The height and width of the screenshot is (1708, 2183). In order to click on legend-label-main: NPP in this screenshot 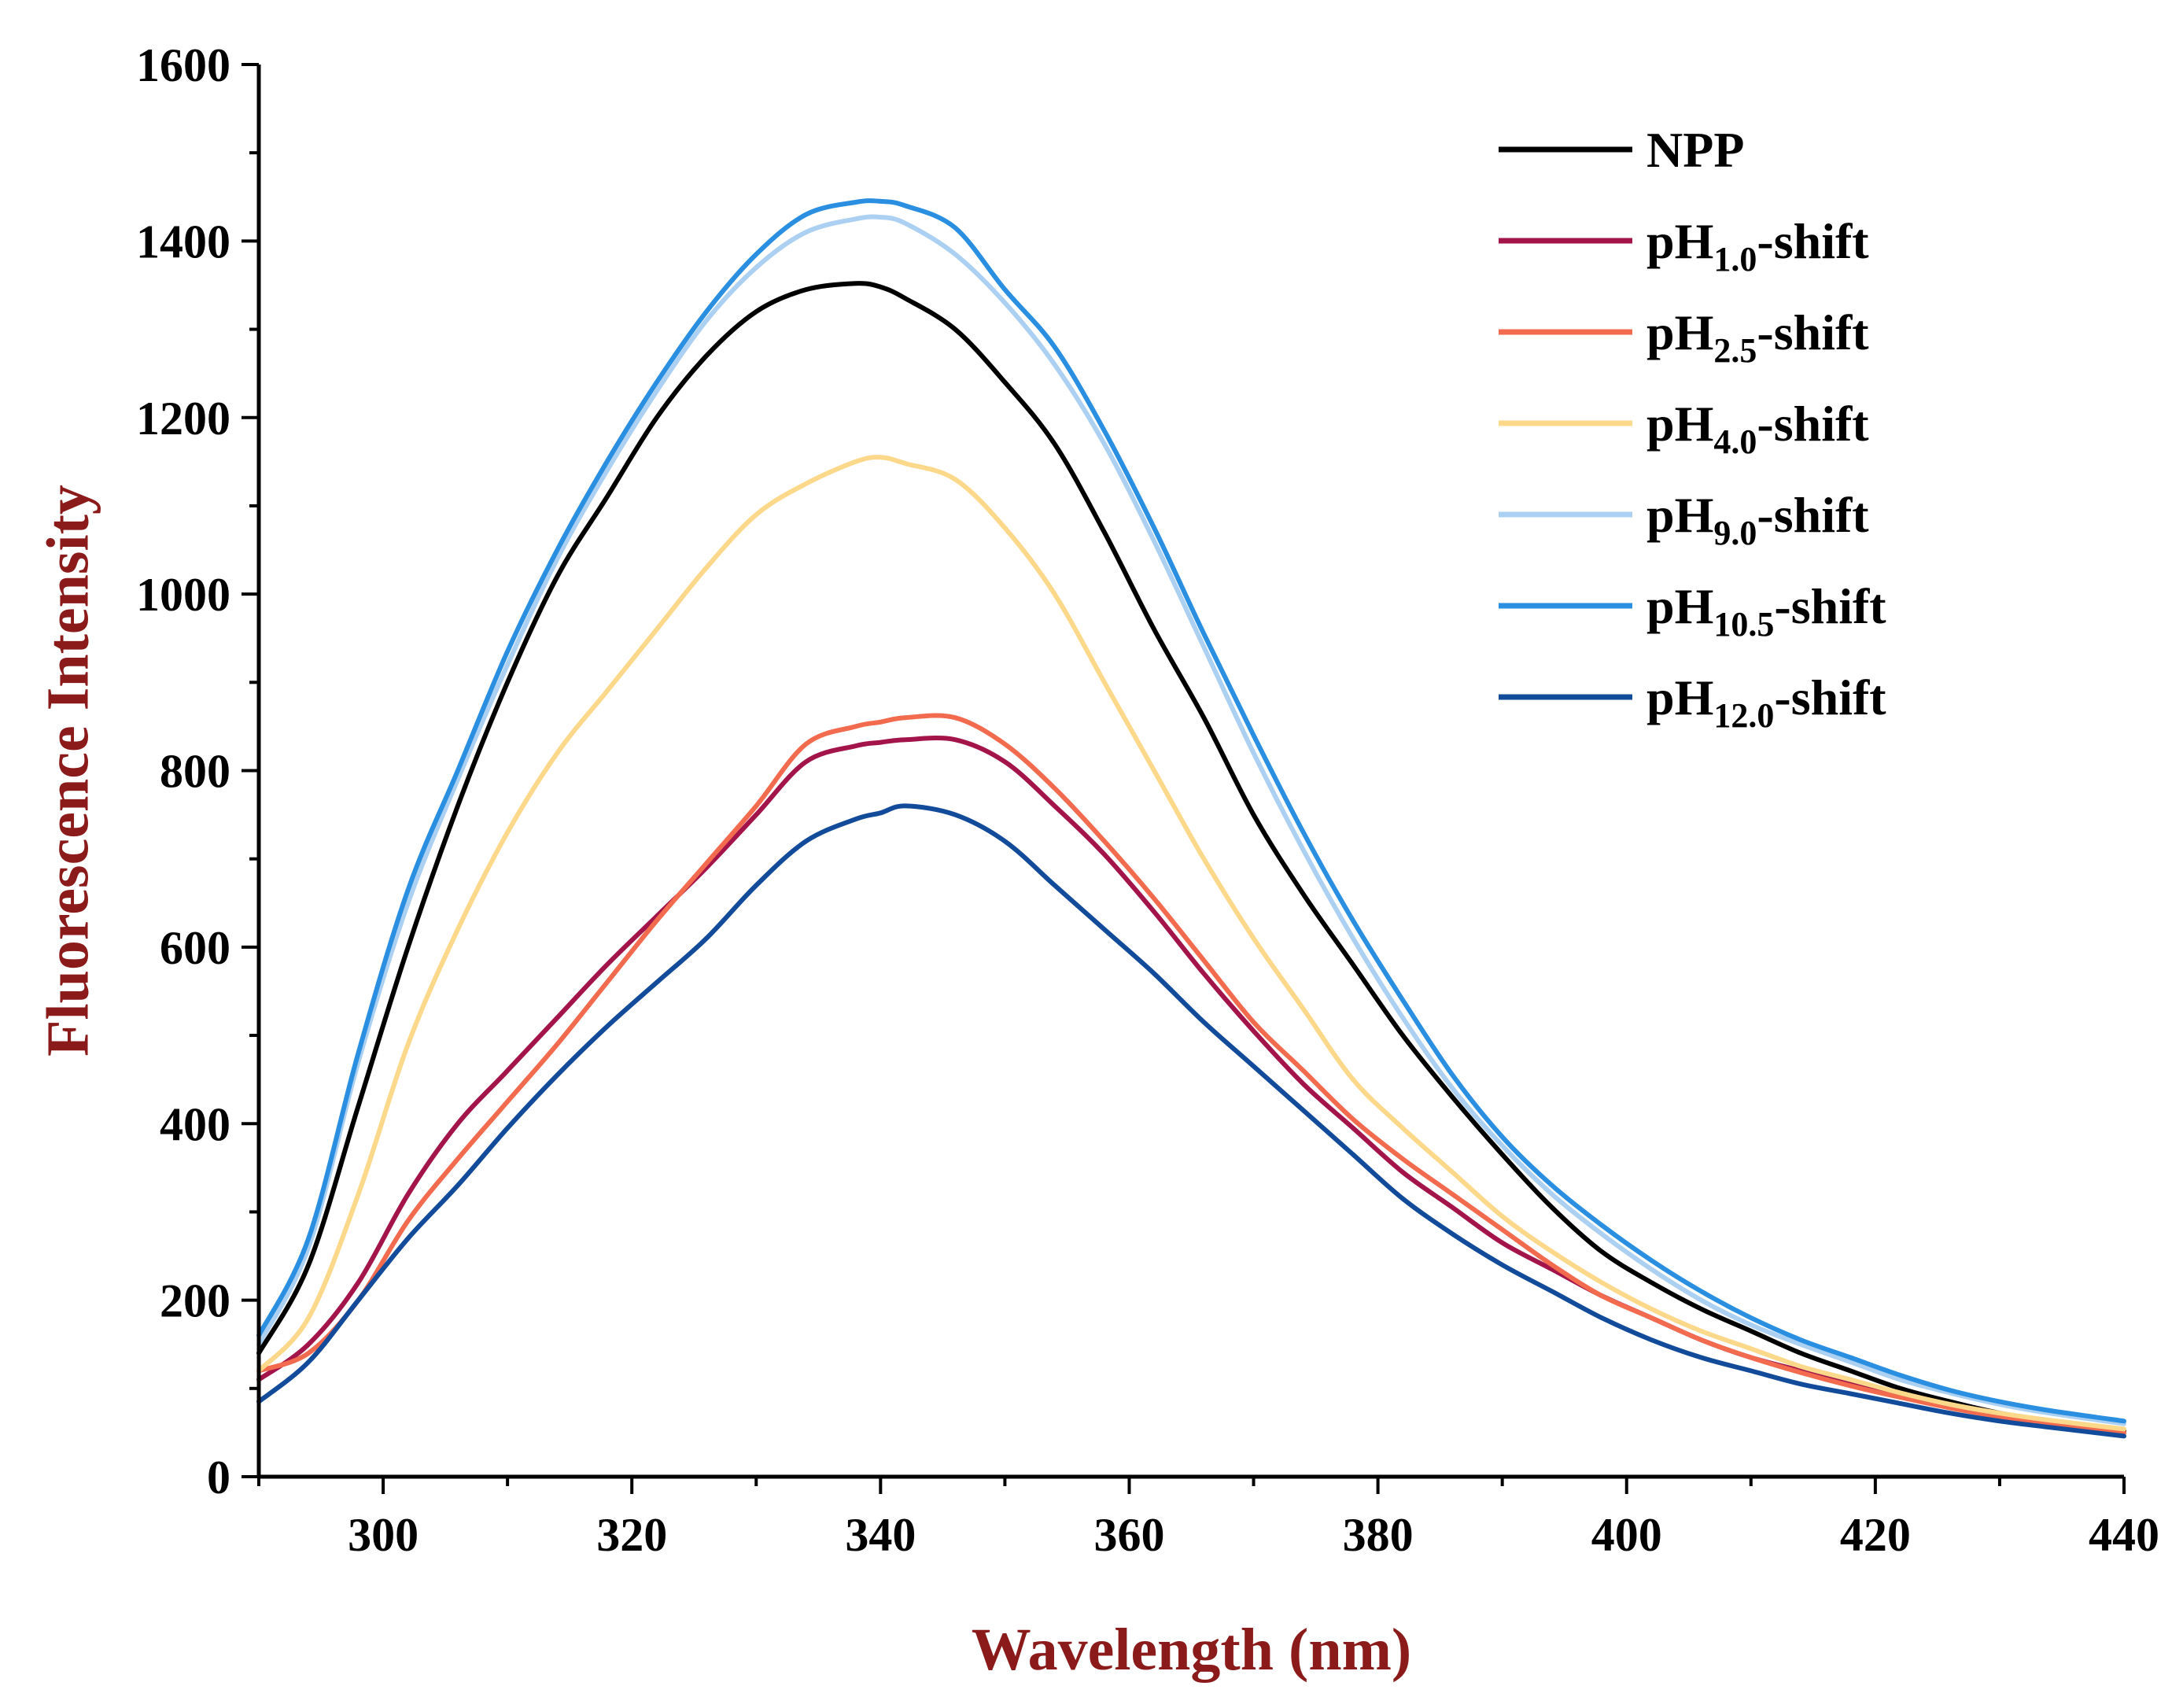, I will do `click(1695, 150)`.